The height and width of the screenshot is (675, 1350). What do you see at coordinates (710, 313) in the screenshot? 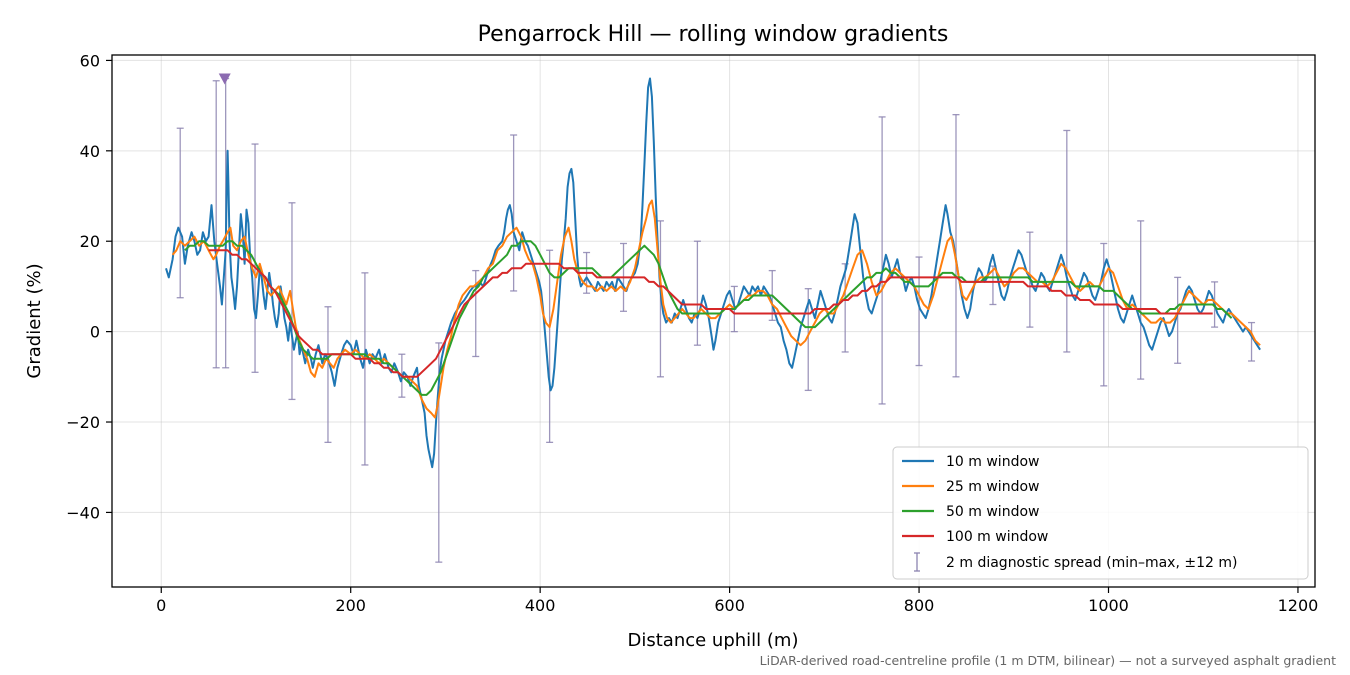
I see `series-line-w100` at bounding box center [710, 313].